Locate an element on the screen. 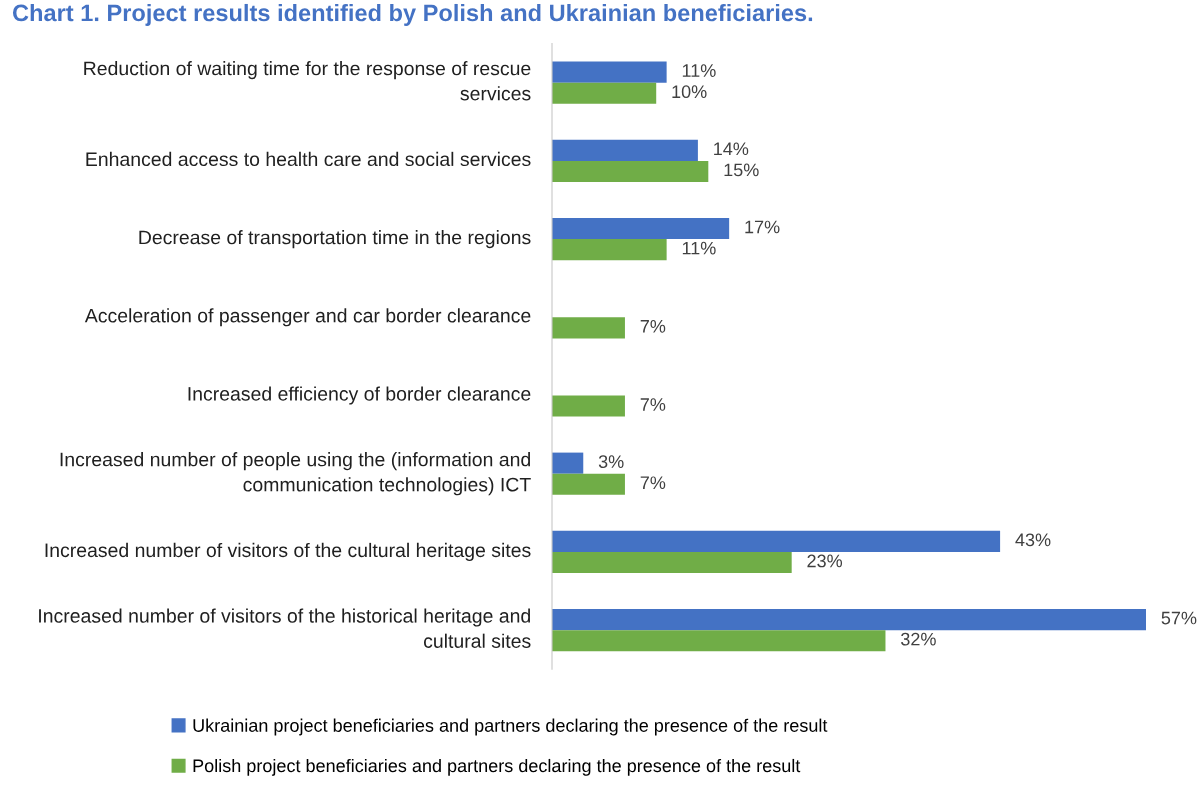 This screenshot has width=1200, height=792. chart-title: Chart 1. Project results identified by Polish and Ukrainian beneficiaries. is located at coordinates (412, 14).